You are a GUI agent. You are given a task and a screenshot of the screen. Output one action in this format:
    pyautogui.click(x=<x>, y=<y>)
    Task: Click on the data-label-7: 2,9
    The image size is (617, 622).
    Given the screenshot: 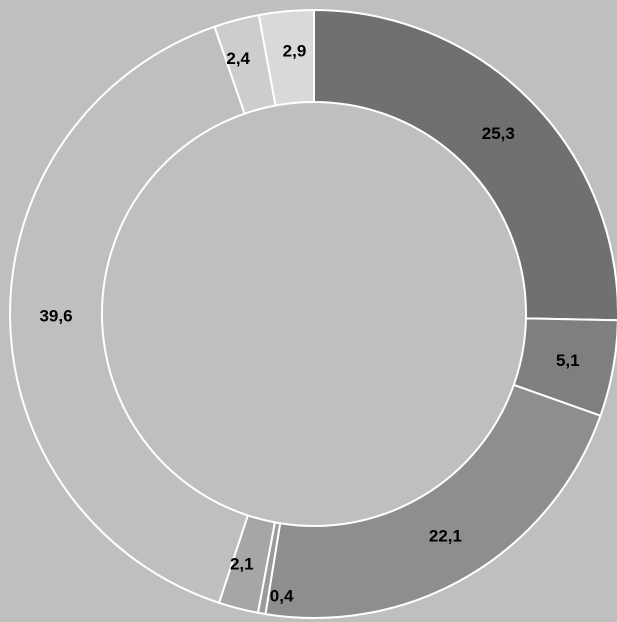 What is the action you would take?
    pyautogui.click(x=295, y=51)
    